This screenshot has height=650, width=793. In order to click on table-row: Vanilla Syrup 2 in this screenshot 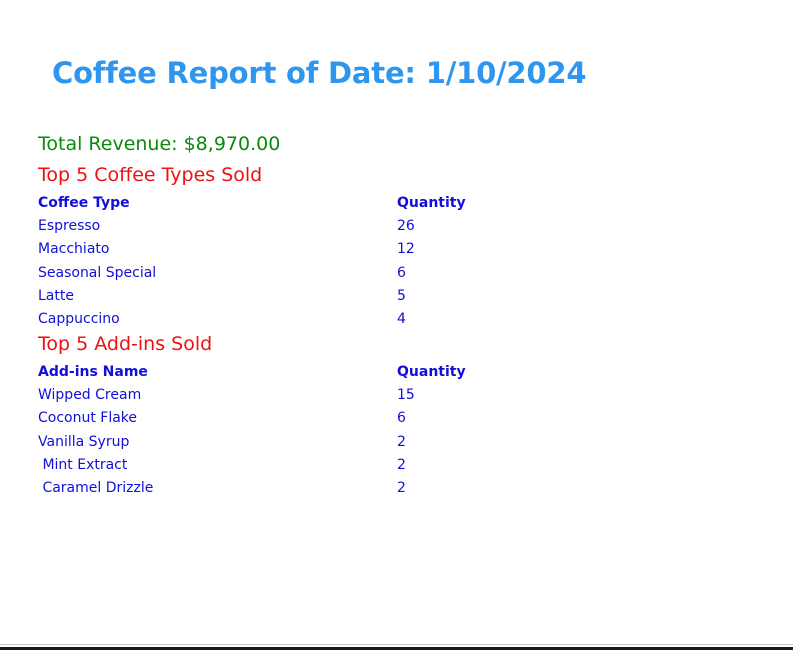, I will do `click(277, 442)`.